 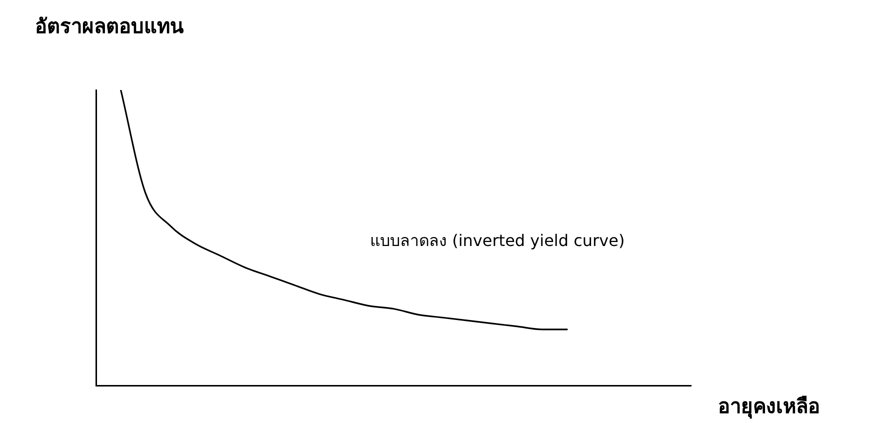 I want to click on y-axis-title: อัตราผลตอบแทน, so click(x=109, y=26).